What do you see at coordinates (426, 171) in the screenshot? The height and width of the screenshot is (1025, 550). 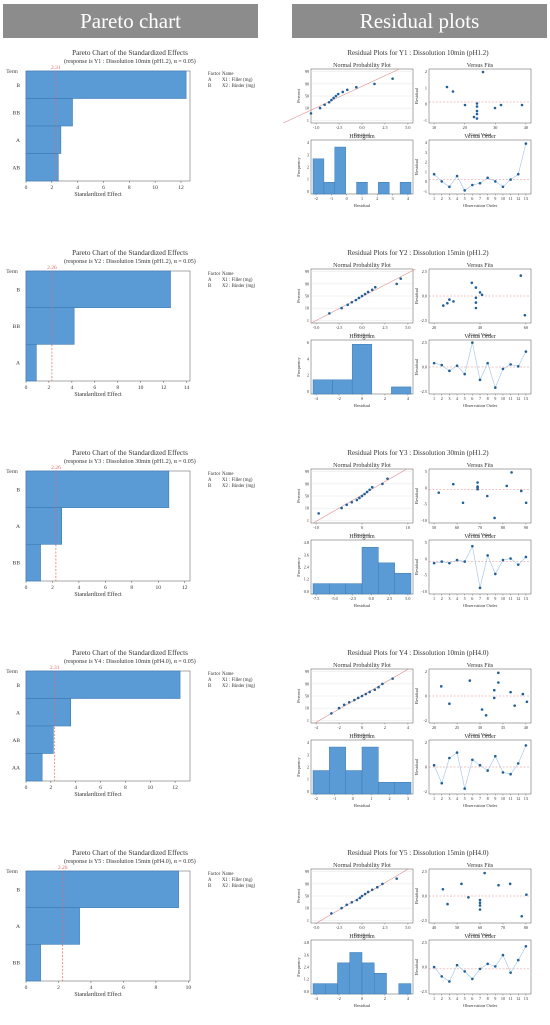 I see `versus-order-ytick-label: 1` at bounding box center [426, 171].